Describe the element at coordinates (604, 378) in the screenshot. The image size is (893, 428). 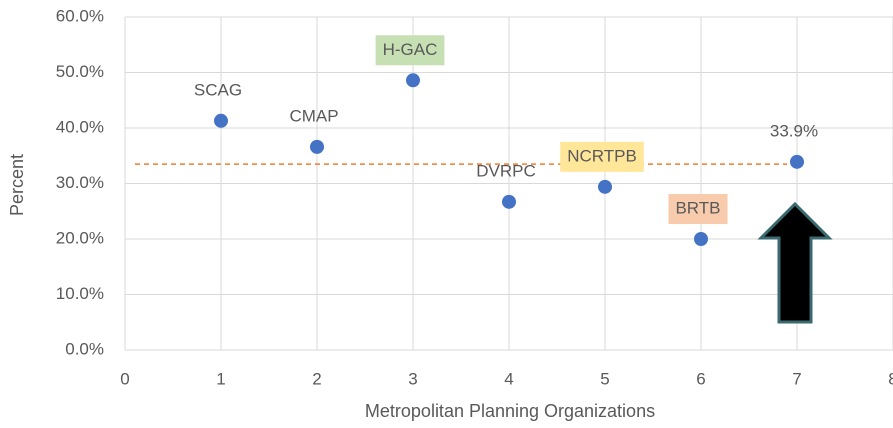
I see `x-tick-label: 5` at that location.